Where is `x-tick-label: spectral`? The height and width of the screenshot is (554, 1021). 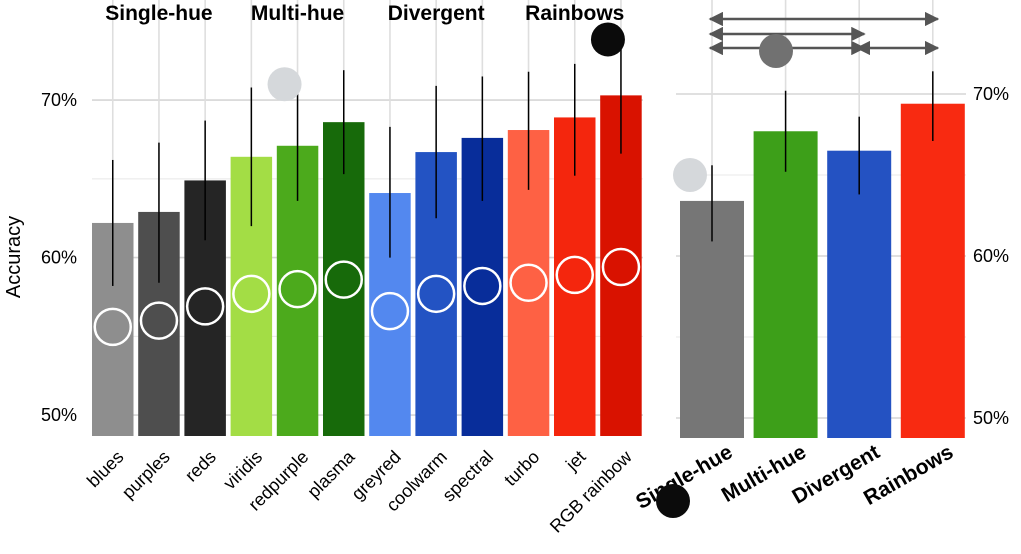
x-tick-label: spectral is located at coordinates (467, 476).